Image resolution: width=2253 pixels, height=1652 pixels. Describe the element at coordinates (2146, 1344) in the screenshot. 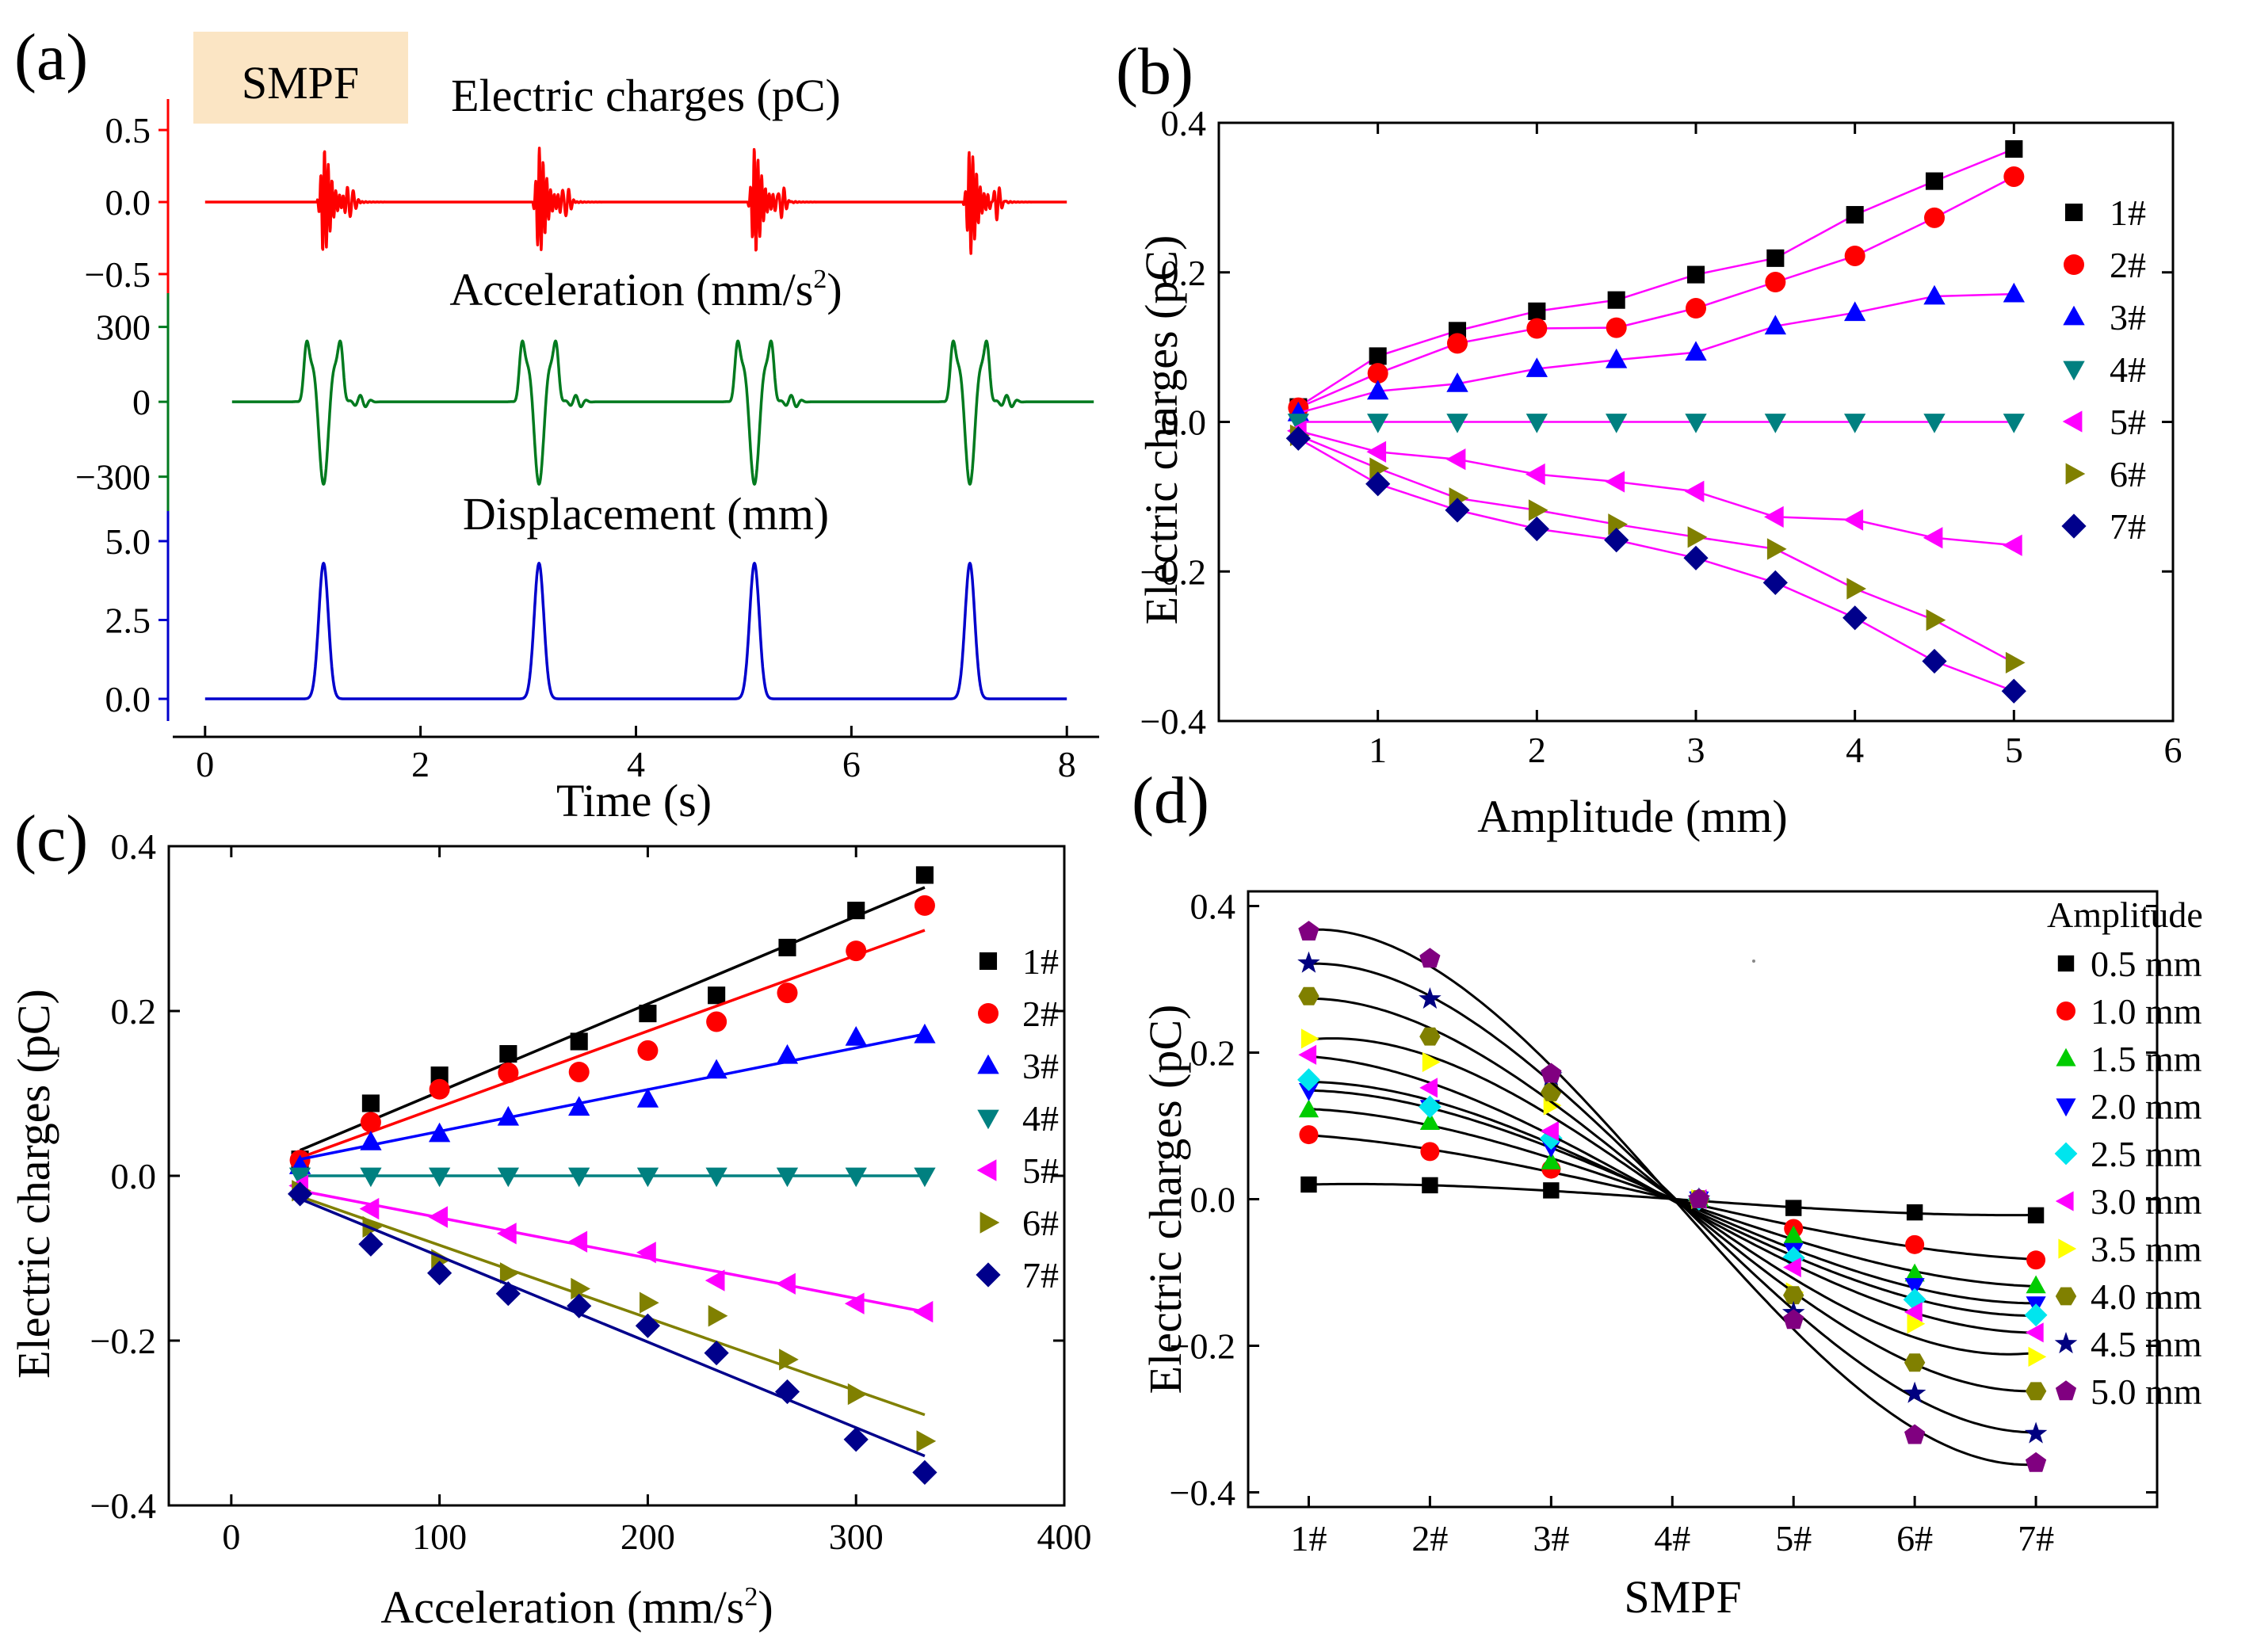

I see `legend-label: 4.5 mm` at that location.